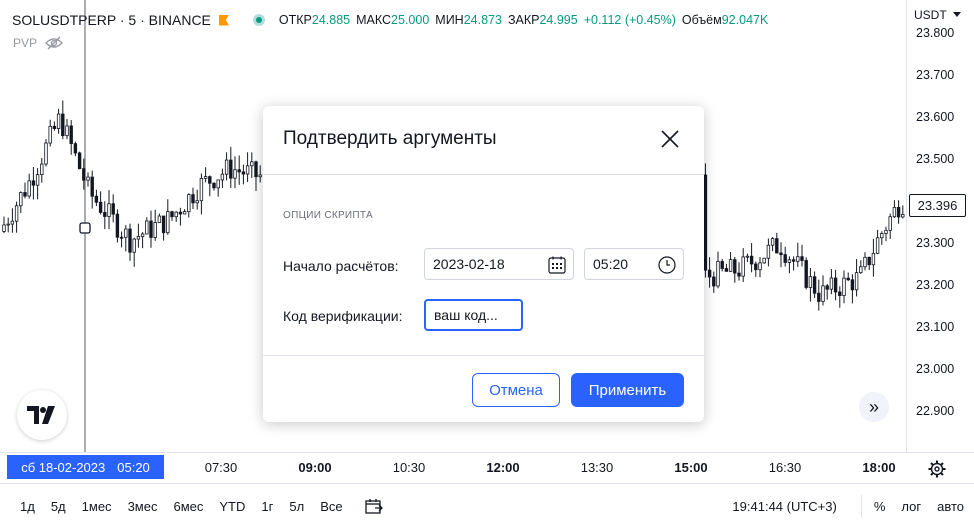  Describe the element at coordinates (667, 265) in the screenshot. I see `clock-icon` at that location.